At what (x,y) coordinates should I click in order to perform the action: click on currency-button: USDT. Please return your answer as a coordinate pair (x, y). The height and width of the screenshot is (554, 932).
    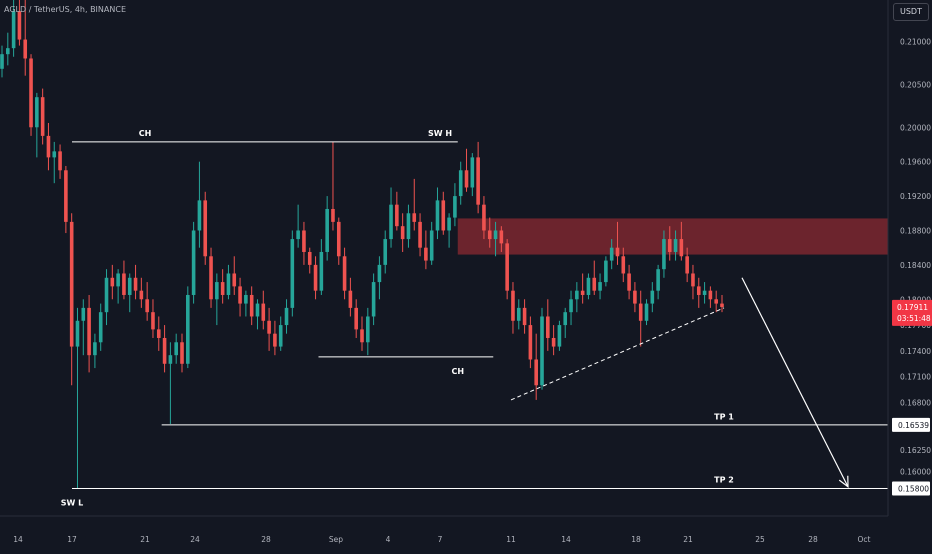
    Looking at the image, I should click on (911, 12).